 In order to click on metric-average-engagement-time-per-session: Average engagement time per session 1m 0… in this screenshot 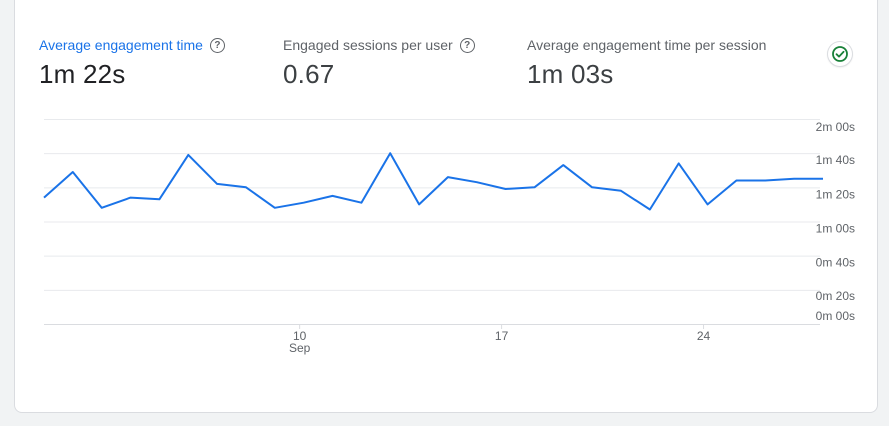, I will do `click(646, 63)`.